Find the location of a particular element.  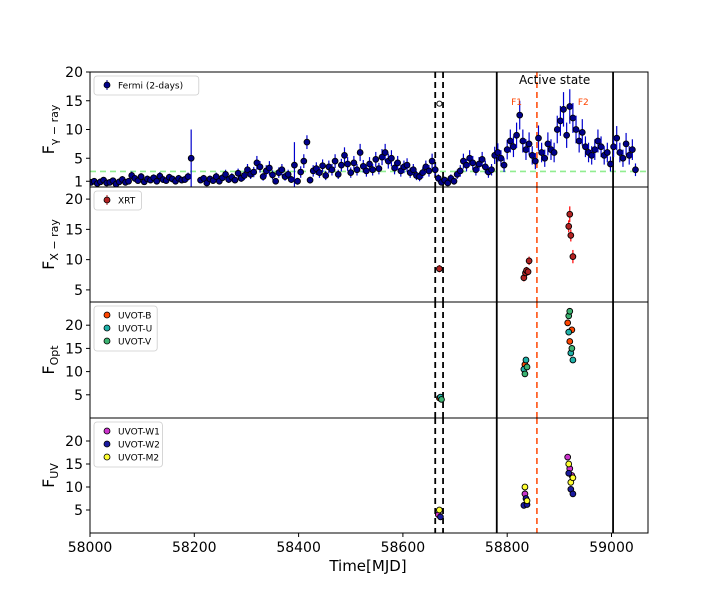

series-uvot-b is located at coordinates (506, 360).